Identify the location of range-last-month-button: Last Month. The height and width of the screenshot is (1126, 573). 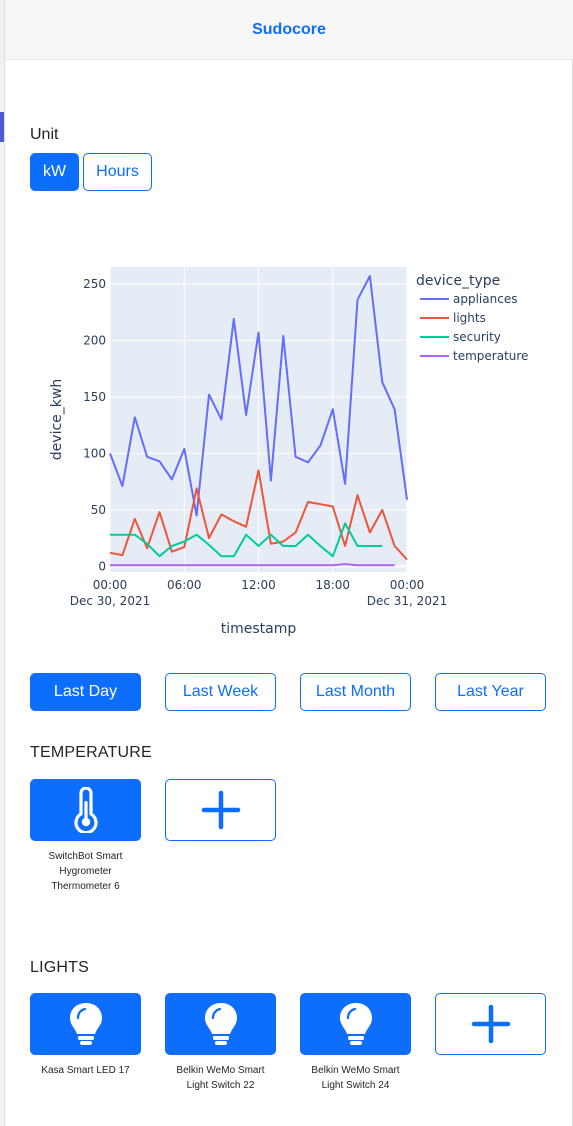
(355, 692).